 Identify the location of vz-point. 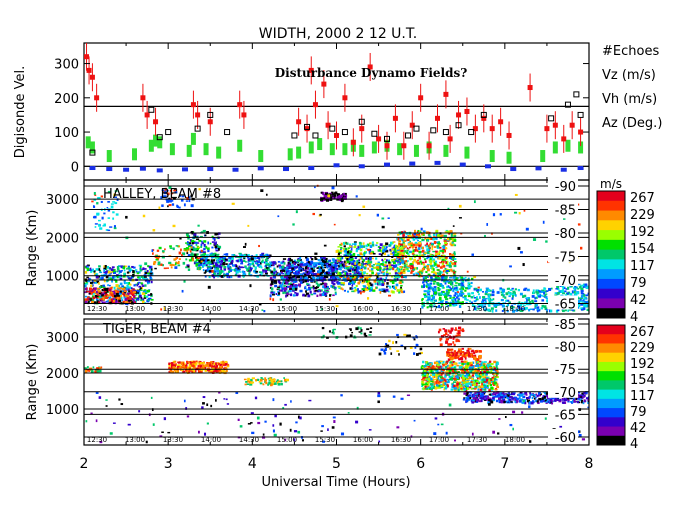
(159, 170).